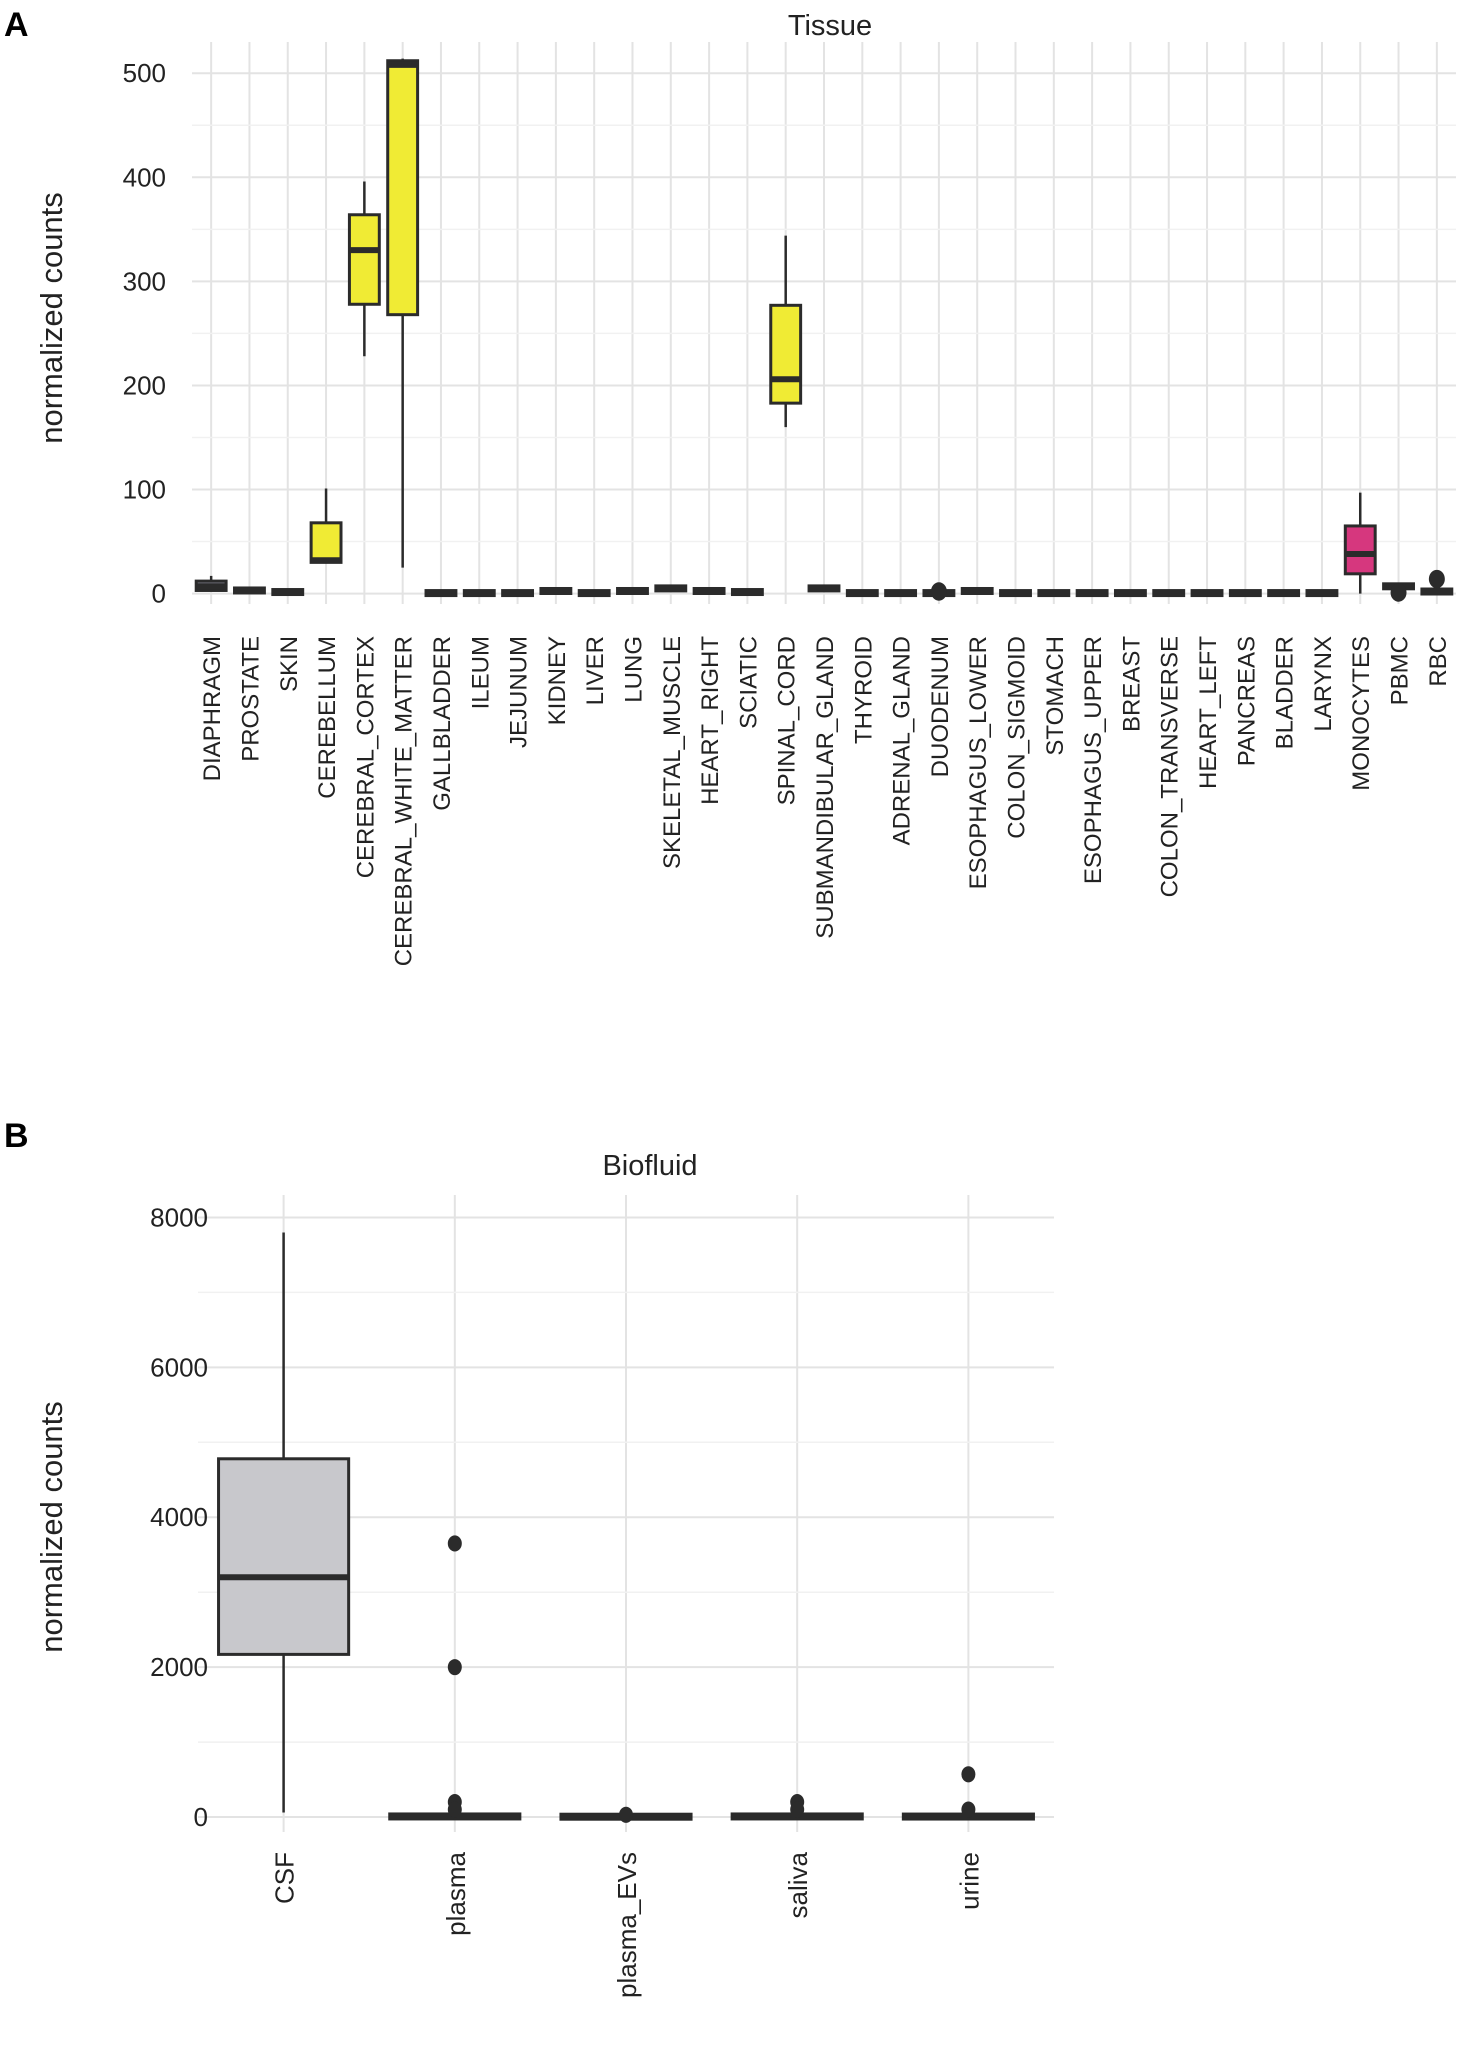 This screenshot has width=1479, height=2053. Describe the element at coordinates (1208, 712) in the screenshot. I see `x-tick-label-heart-left: HEART_LEFT` at that location.